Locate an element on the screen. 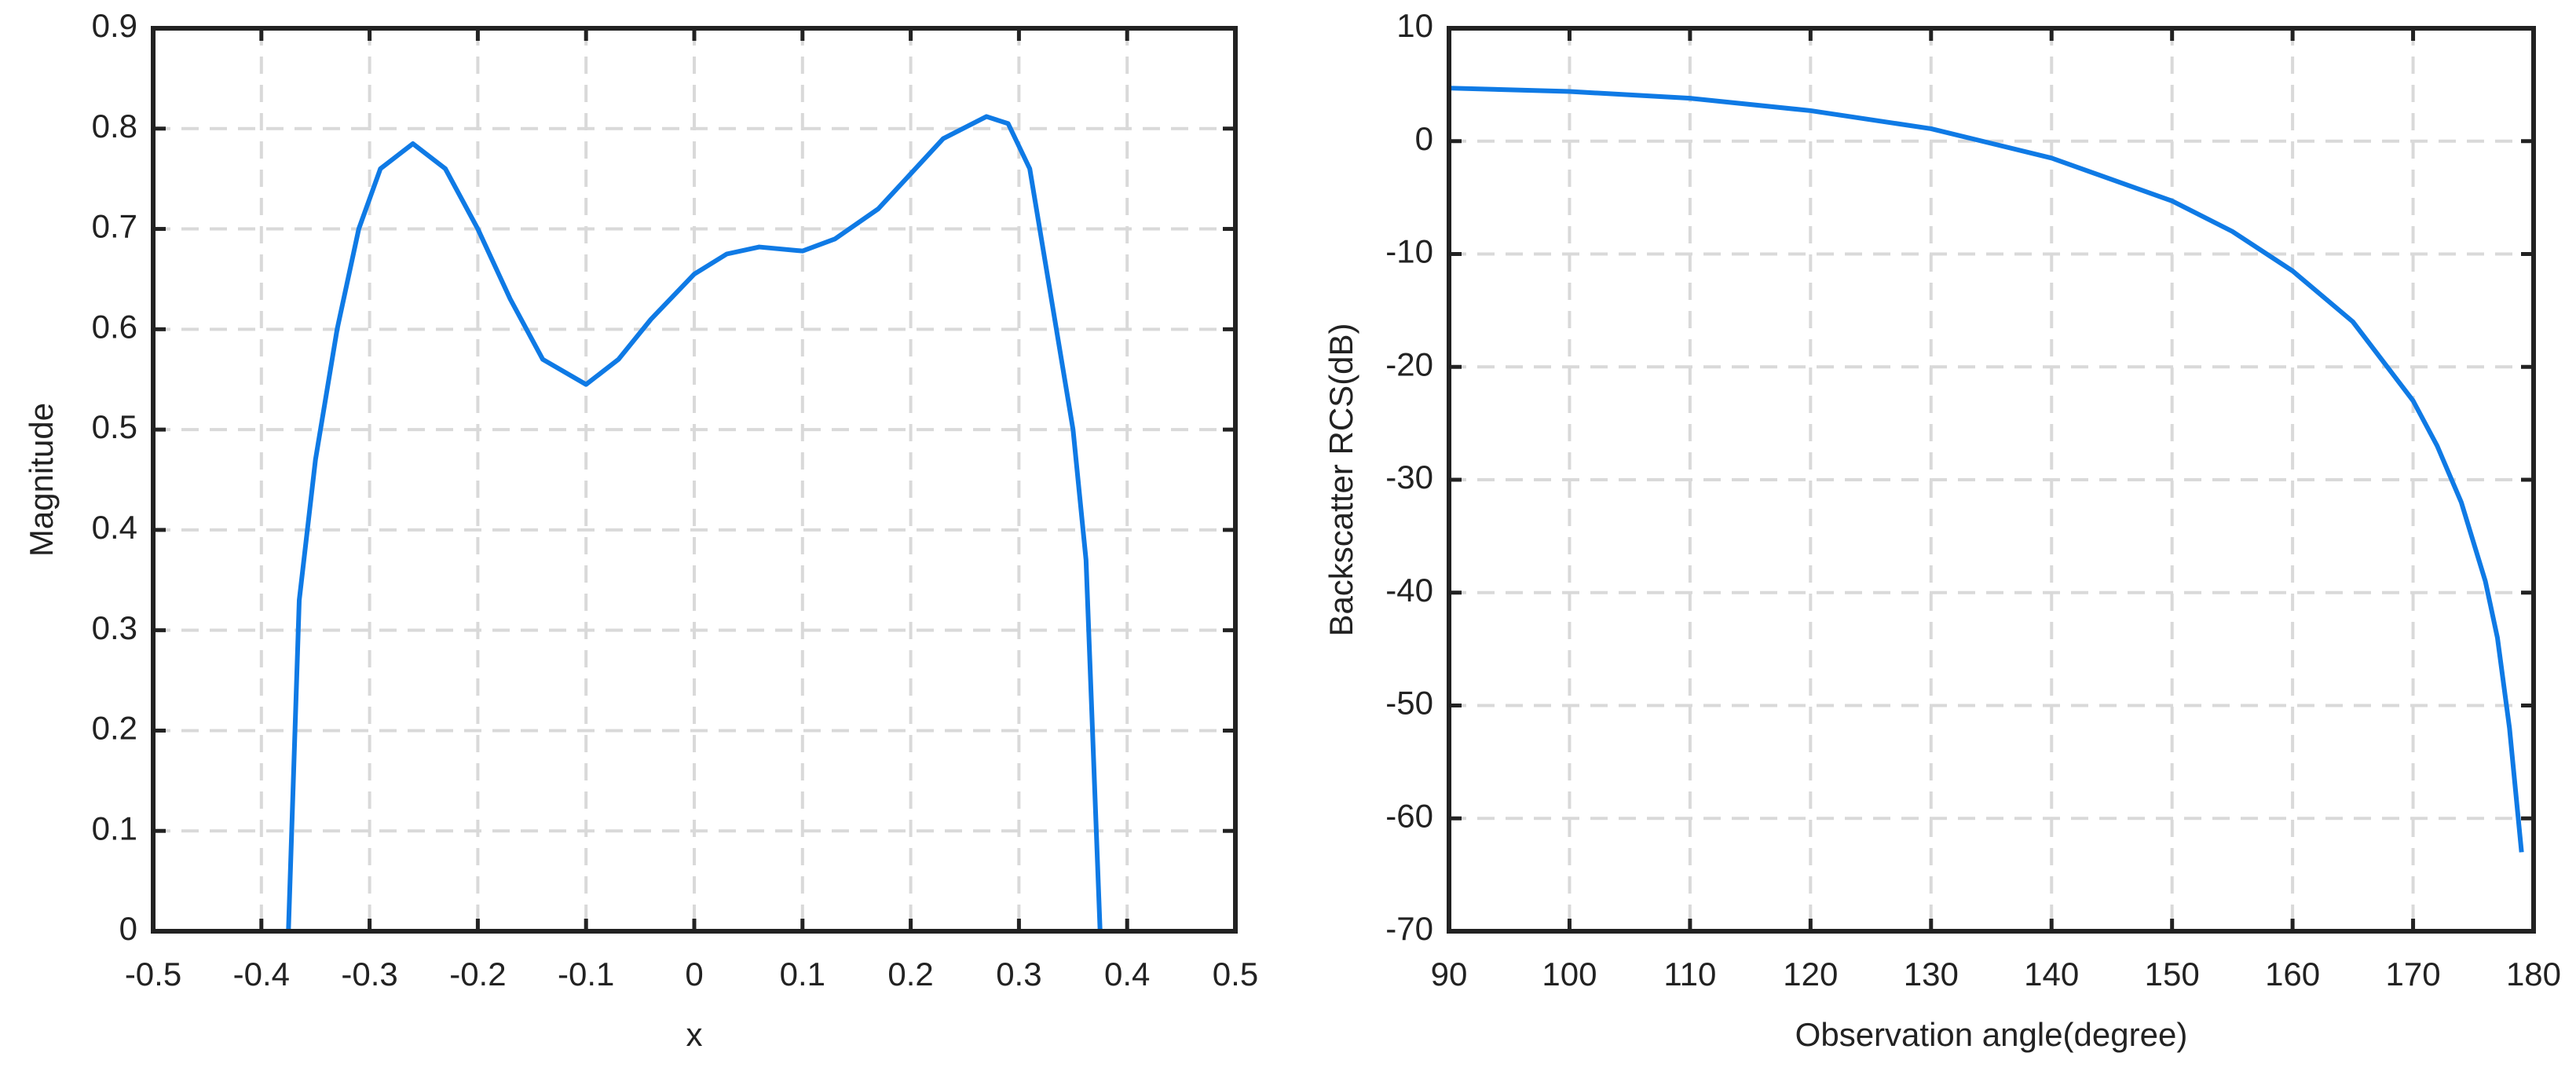 The height and width of the screenshot is (1071, 2576). y-tick-label: 0.8 is located at coordinates (115, 126).